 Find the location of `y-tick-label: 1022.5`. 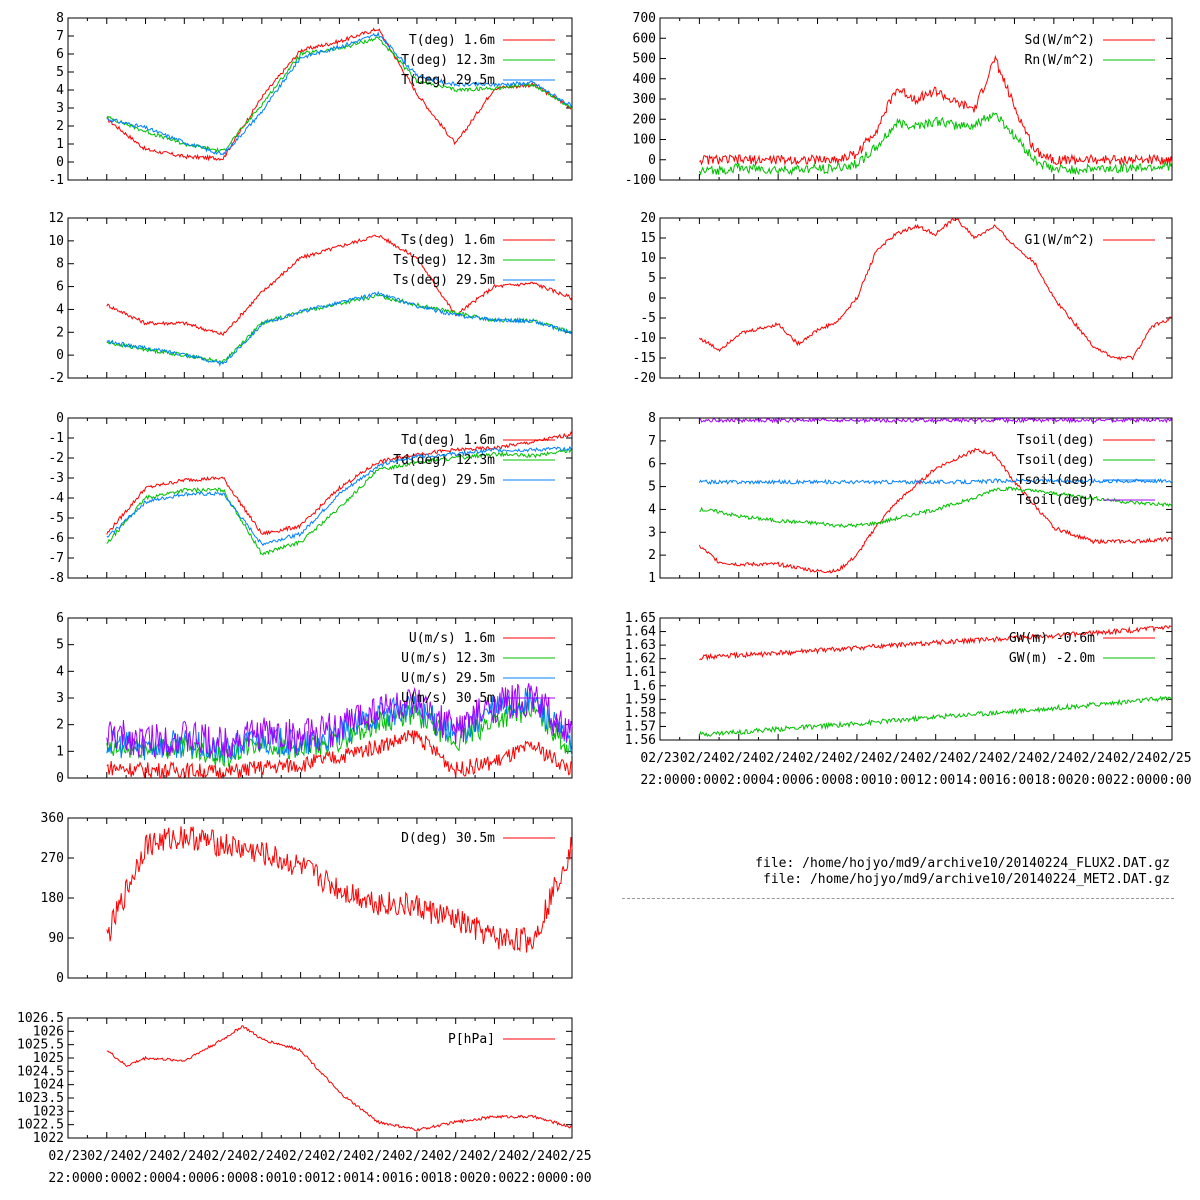

y-tick-label: 1022.5 is located at coordinates (40, 1125).